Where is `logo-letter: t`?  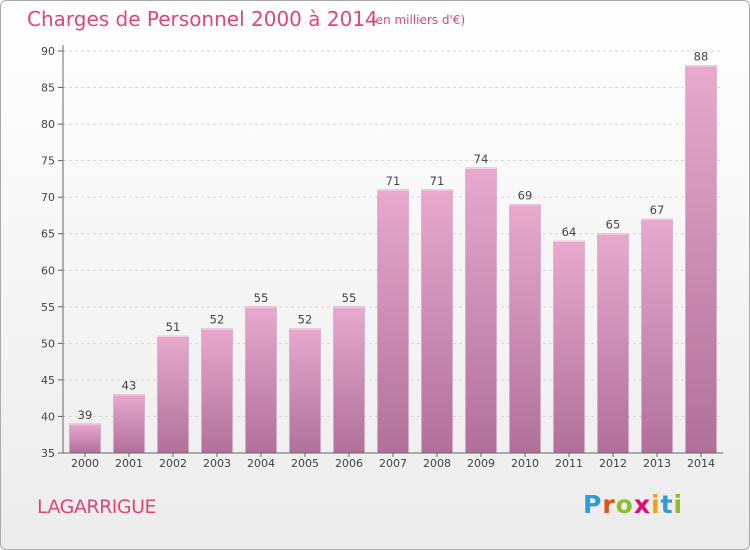 logo-letter: t is located at coordinates (667, 504).